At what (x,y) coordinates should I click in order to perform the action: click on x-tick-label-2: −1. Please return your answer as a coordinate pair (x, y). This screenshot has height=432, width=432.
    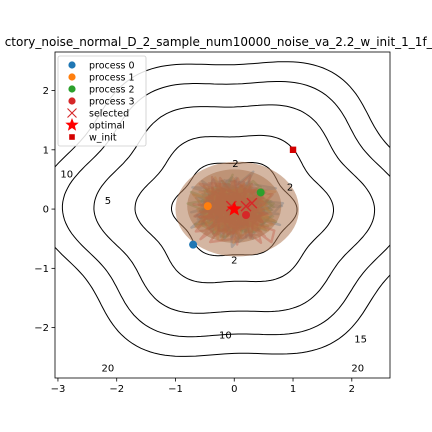
    Looking at the image, I should click on (175, 389).